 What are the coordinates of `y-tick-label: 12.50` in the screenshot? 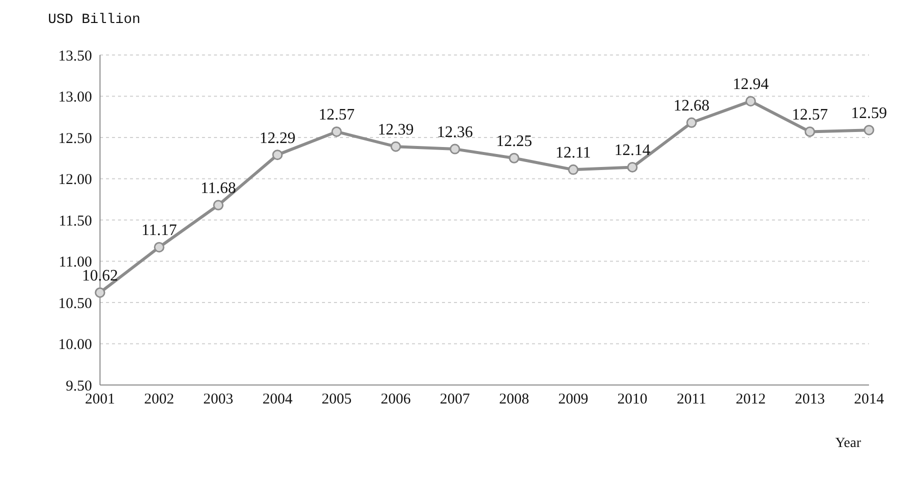 It's located at (75, 138).